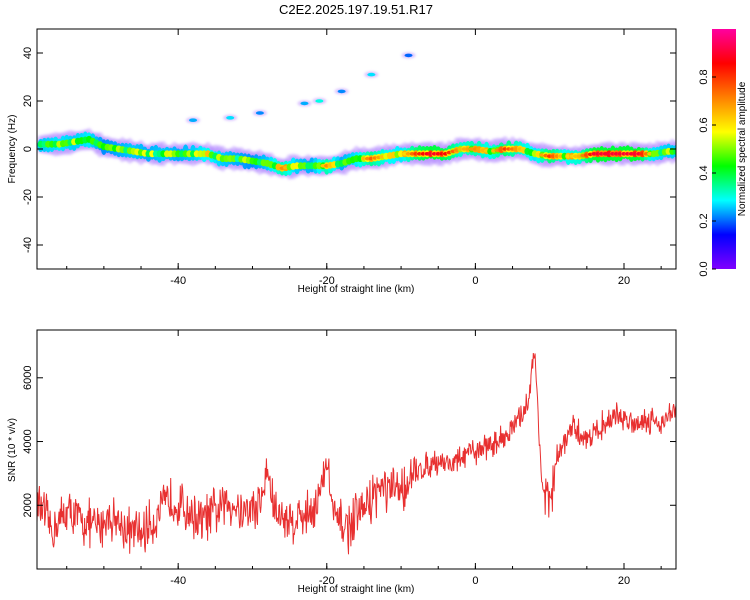 The image size is (750, 600). Describe the element at coordinates (356, 589) in the screenshot. I see `snr-x-axis-label: Height of straight line (km)` at that location.